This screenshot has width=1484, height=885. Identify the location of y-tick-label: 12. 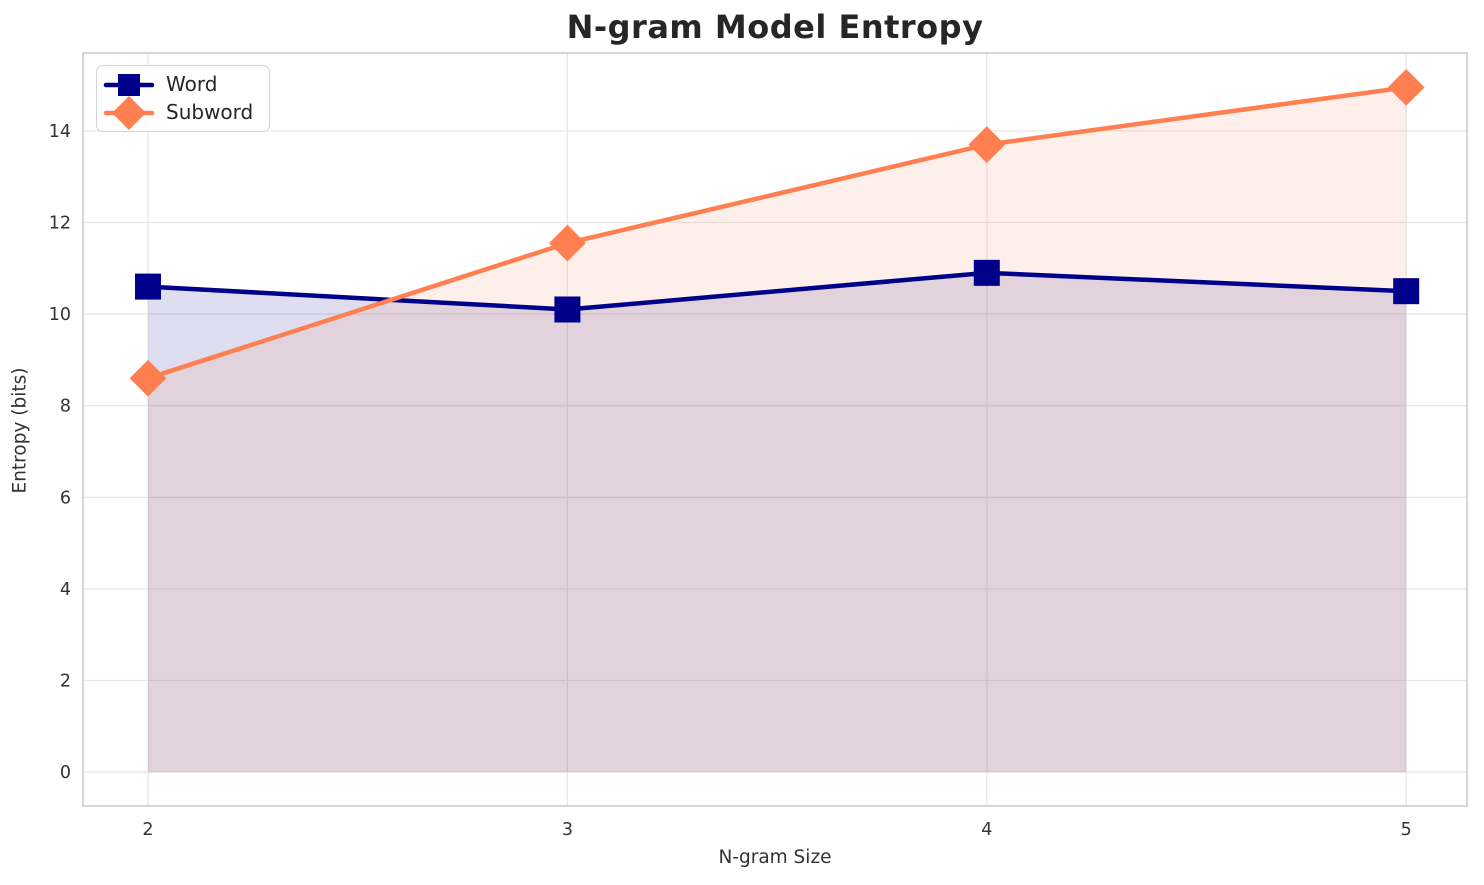
(60, 223).